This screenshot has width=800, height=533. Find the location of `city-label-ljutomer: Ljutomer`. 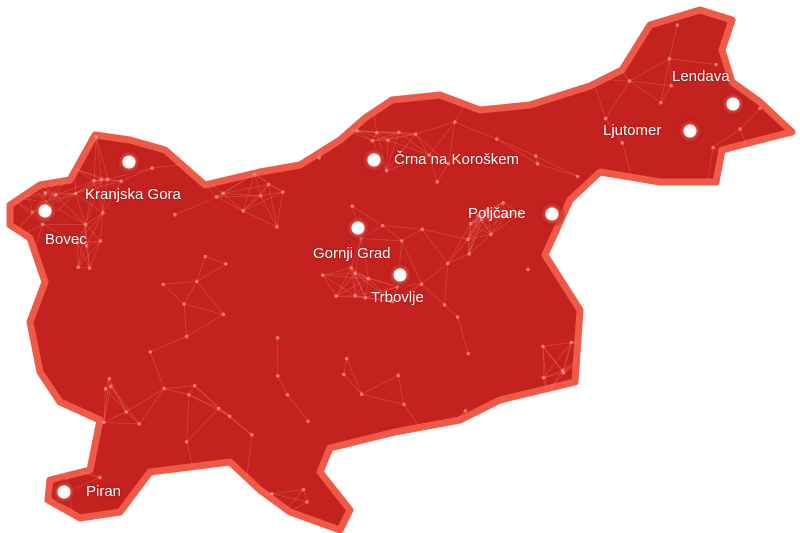

city-label-ljutomer: Ljutomer is located at coordinates (632, 130).